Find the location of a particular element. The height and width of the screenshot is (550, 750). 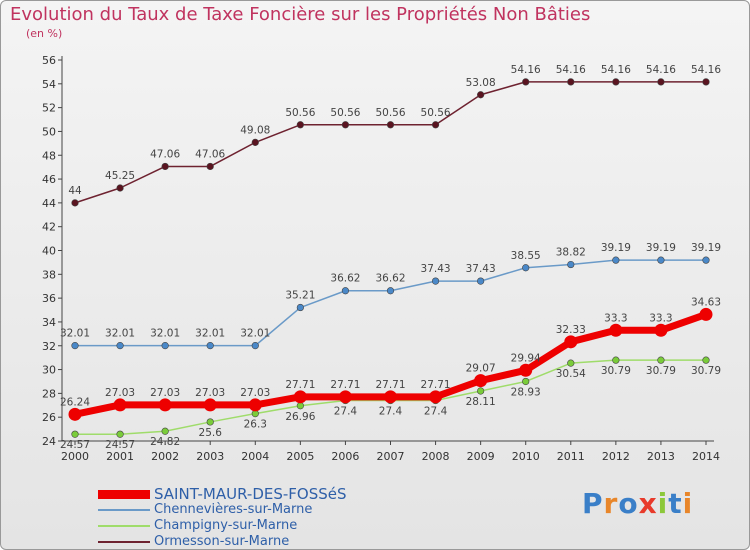

data-label: 25.6 is located at coordinates (211, 433).